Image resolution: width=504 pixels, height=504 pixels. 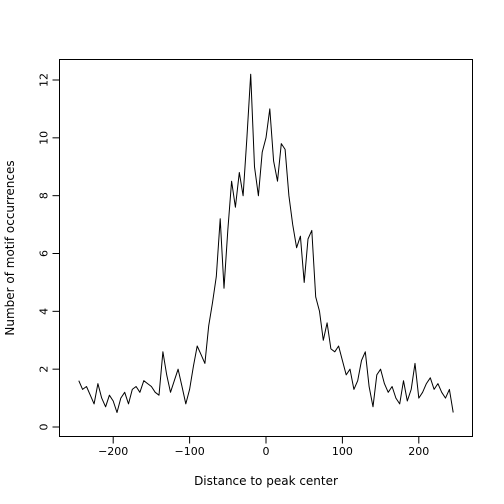 What do you see at coordinates (418, 451) in the screenshot?
I see `x-tick-label: 200` at bounding box center [418, 451].